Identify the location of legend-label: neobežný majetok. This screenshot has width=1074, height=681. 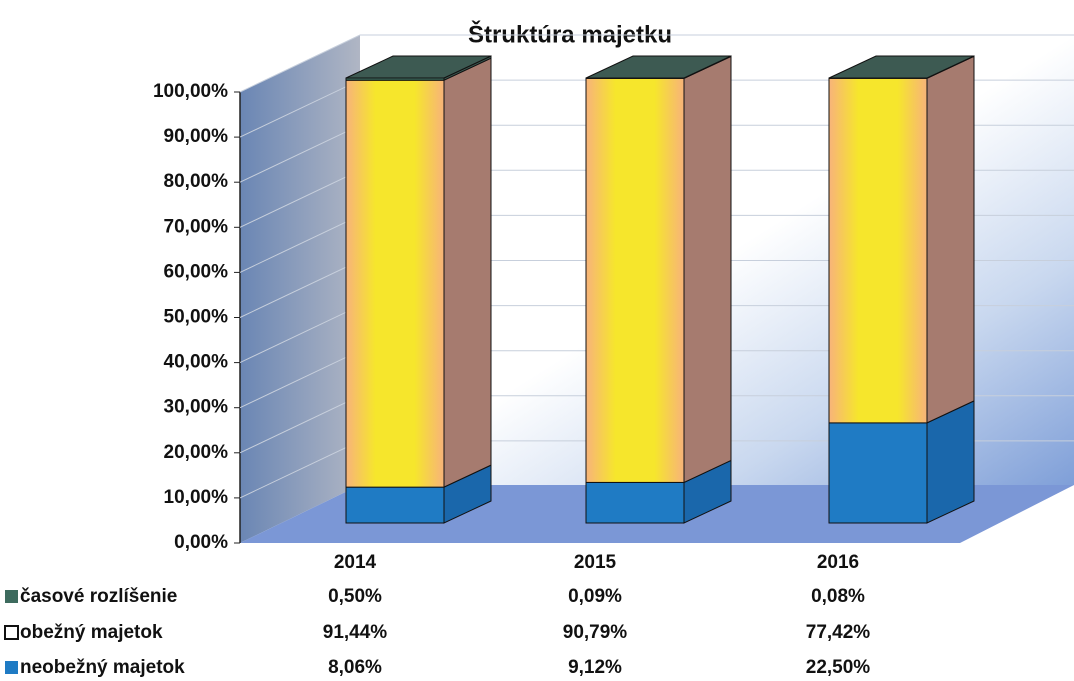
(102, 667).